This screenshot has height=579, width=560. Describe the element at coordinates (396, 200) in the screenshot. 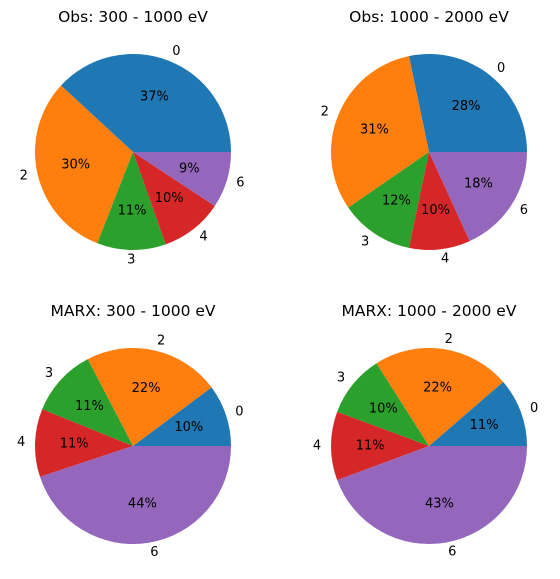

I see `slice-percent: 12%` at that location.